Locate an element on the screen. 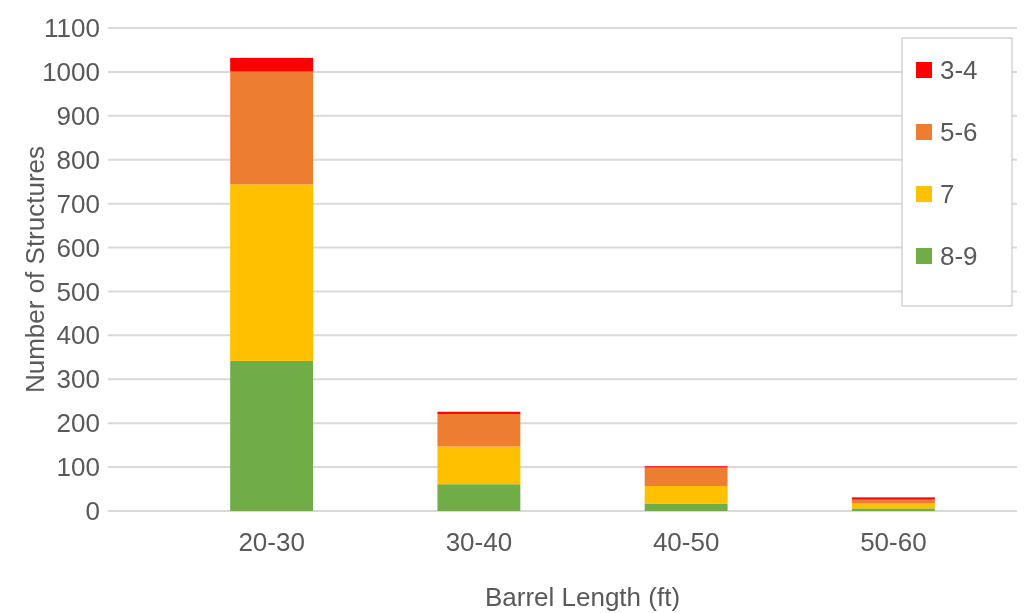 The width and height of the screenshot is (1029, 613). x-tick-label: 40-50 is located at coordinates (686, 542).